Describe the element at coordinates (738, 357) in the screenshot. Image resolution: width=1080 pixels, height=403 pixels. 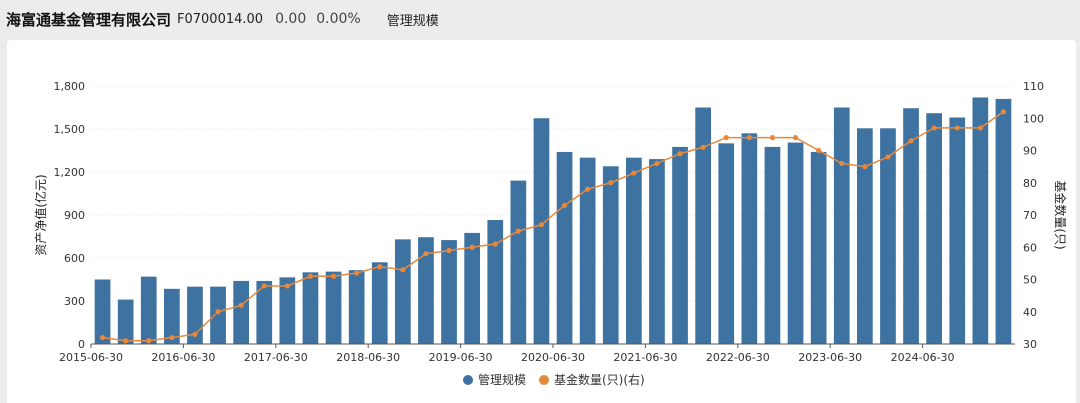
I see `x-tick-label: 2022-06-30` at that location.